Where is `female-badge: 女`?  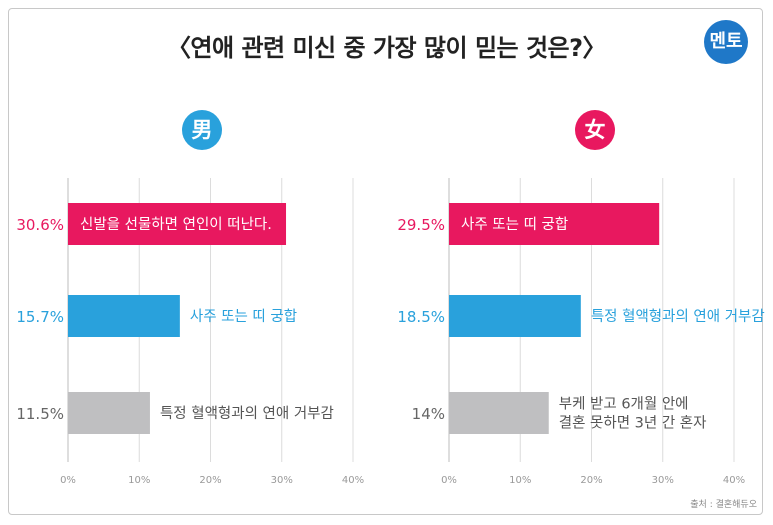 female-badge: 女 is located at coordinates (595, 130).